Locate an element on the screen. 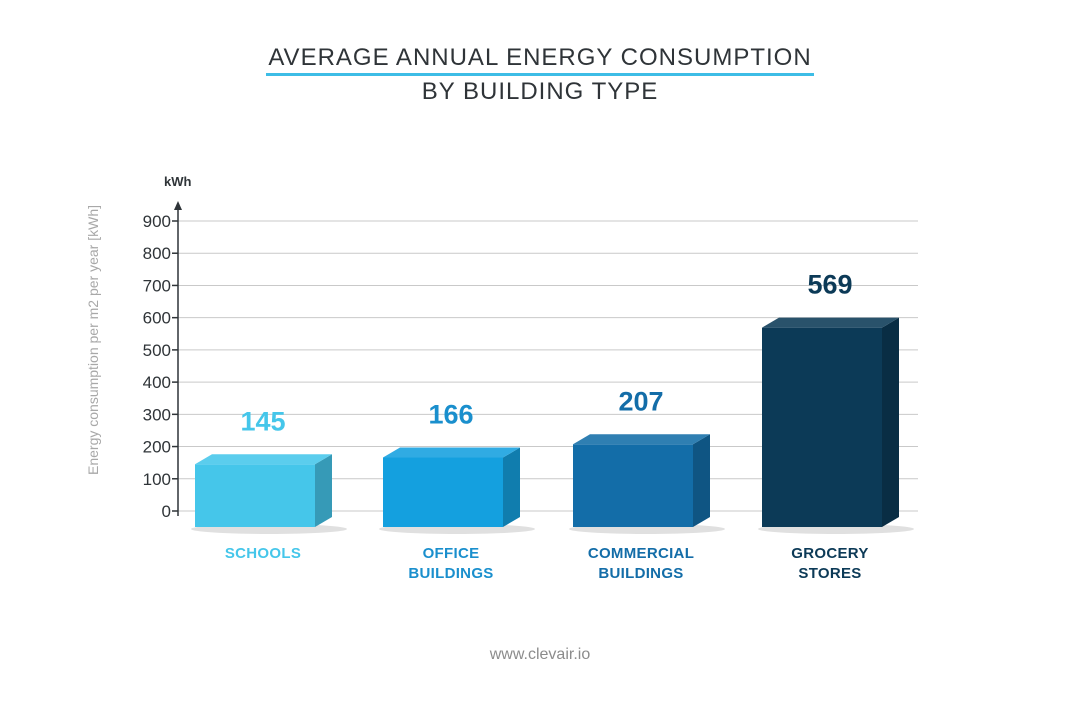  y-tick-labels: 0 100 200 300 400 500 600 700 800 900 is located at coordinates (157, 366).